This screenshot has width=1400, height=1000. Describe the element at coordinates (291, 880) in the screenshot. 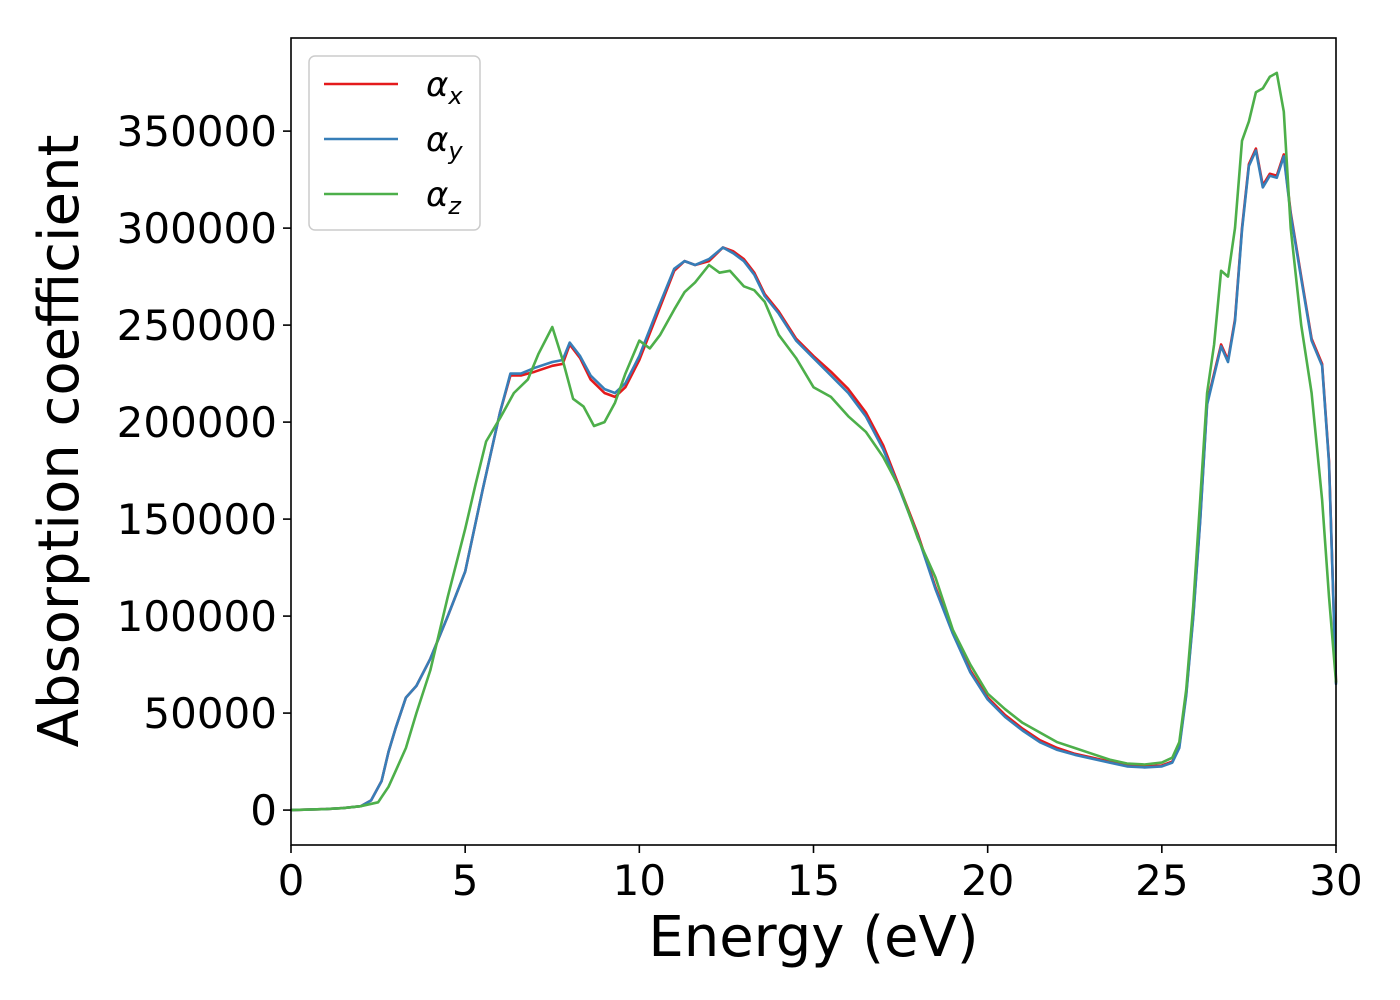

I see `x-tick-label: 0` at that location.